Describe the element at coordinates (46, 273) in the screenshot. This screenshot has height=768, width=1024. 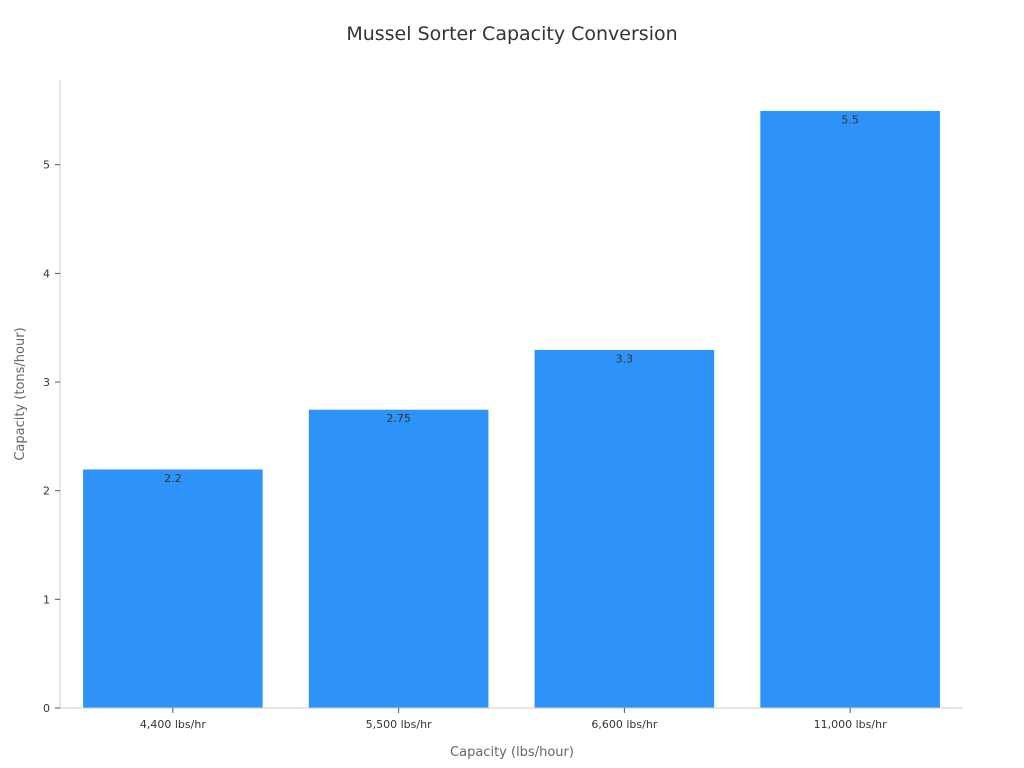
I see `y-tick-label: 4` at that location.